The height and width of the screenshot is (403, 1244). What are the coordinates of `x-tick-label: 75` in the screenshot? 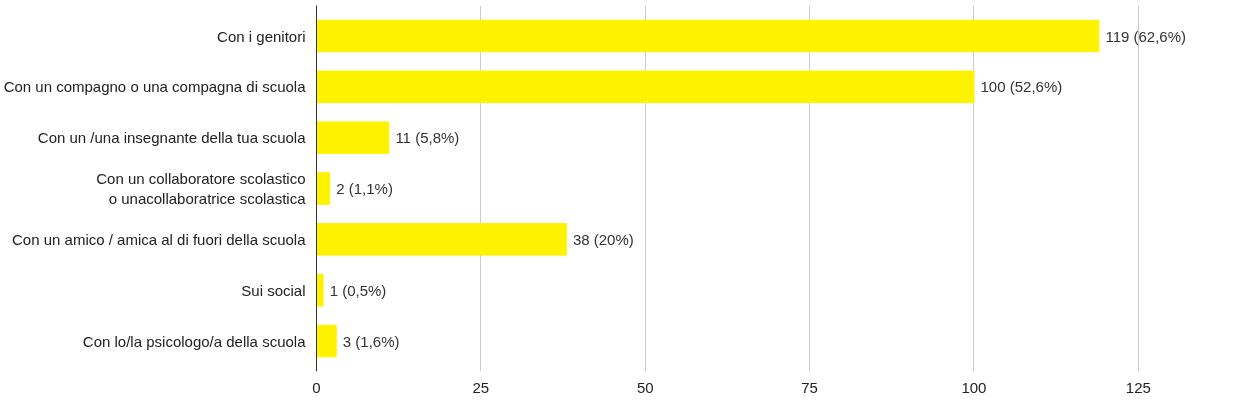 It's located at (809, 387).